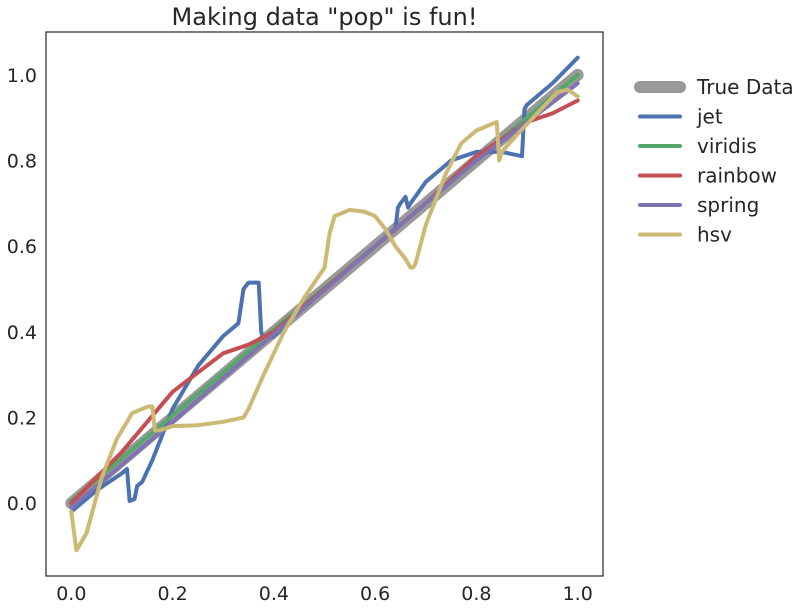  Describe the element at coordinates (714, 161) in the screenshot. I see `legend: True Data jet viridis rainbow spring hsv` at that location.